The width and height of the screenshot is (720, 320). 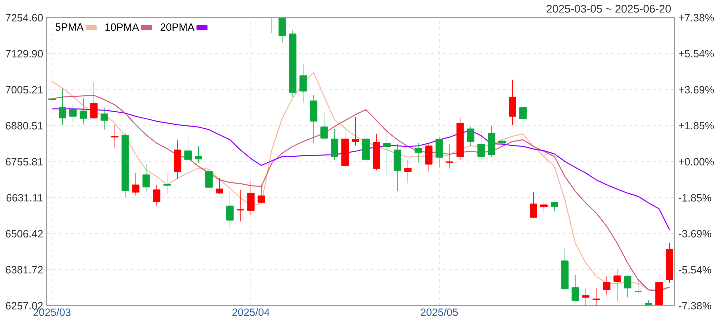 I want to click on y2-tick-label: -3.69%, so click(x=695, y=234).